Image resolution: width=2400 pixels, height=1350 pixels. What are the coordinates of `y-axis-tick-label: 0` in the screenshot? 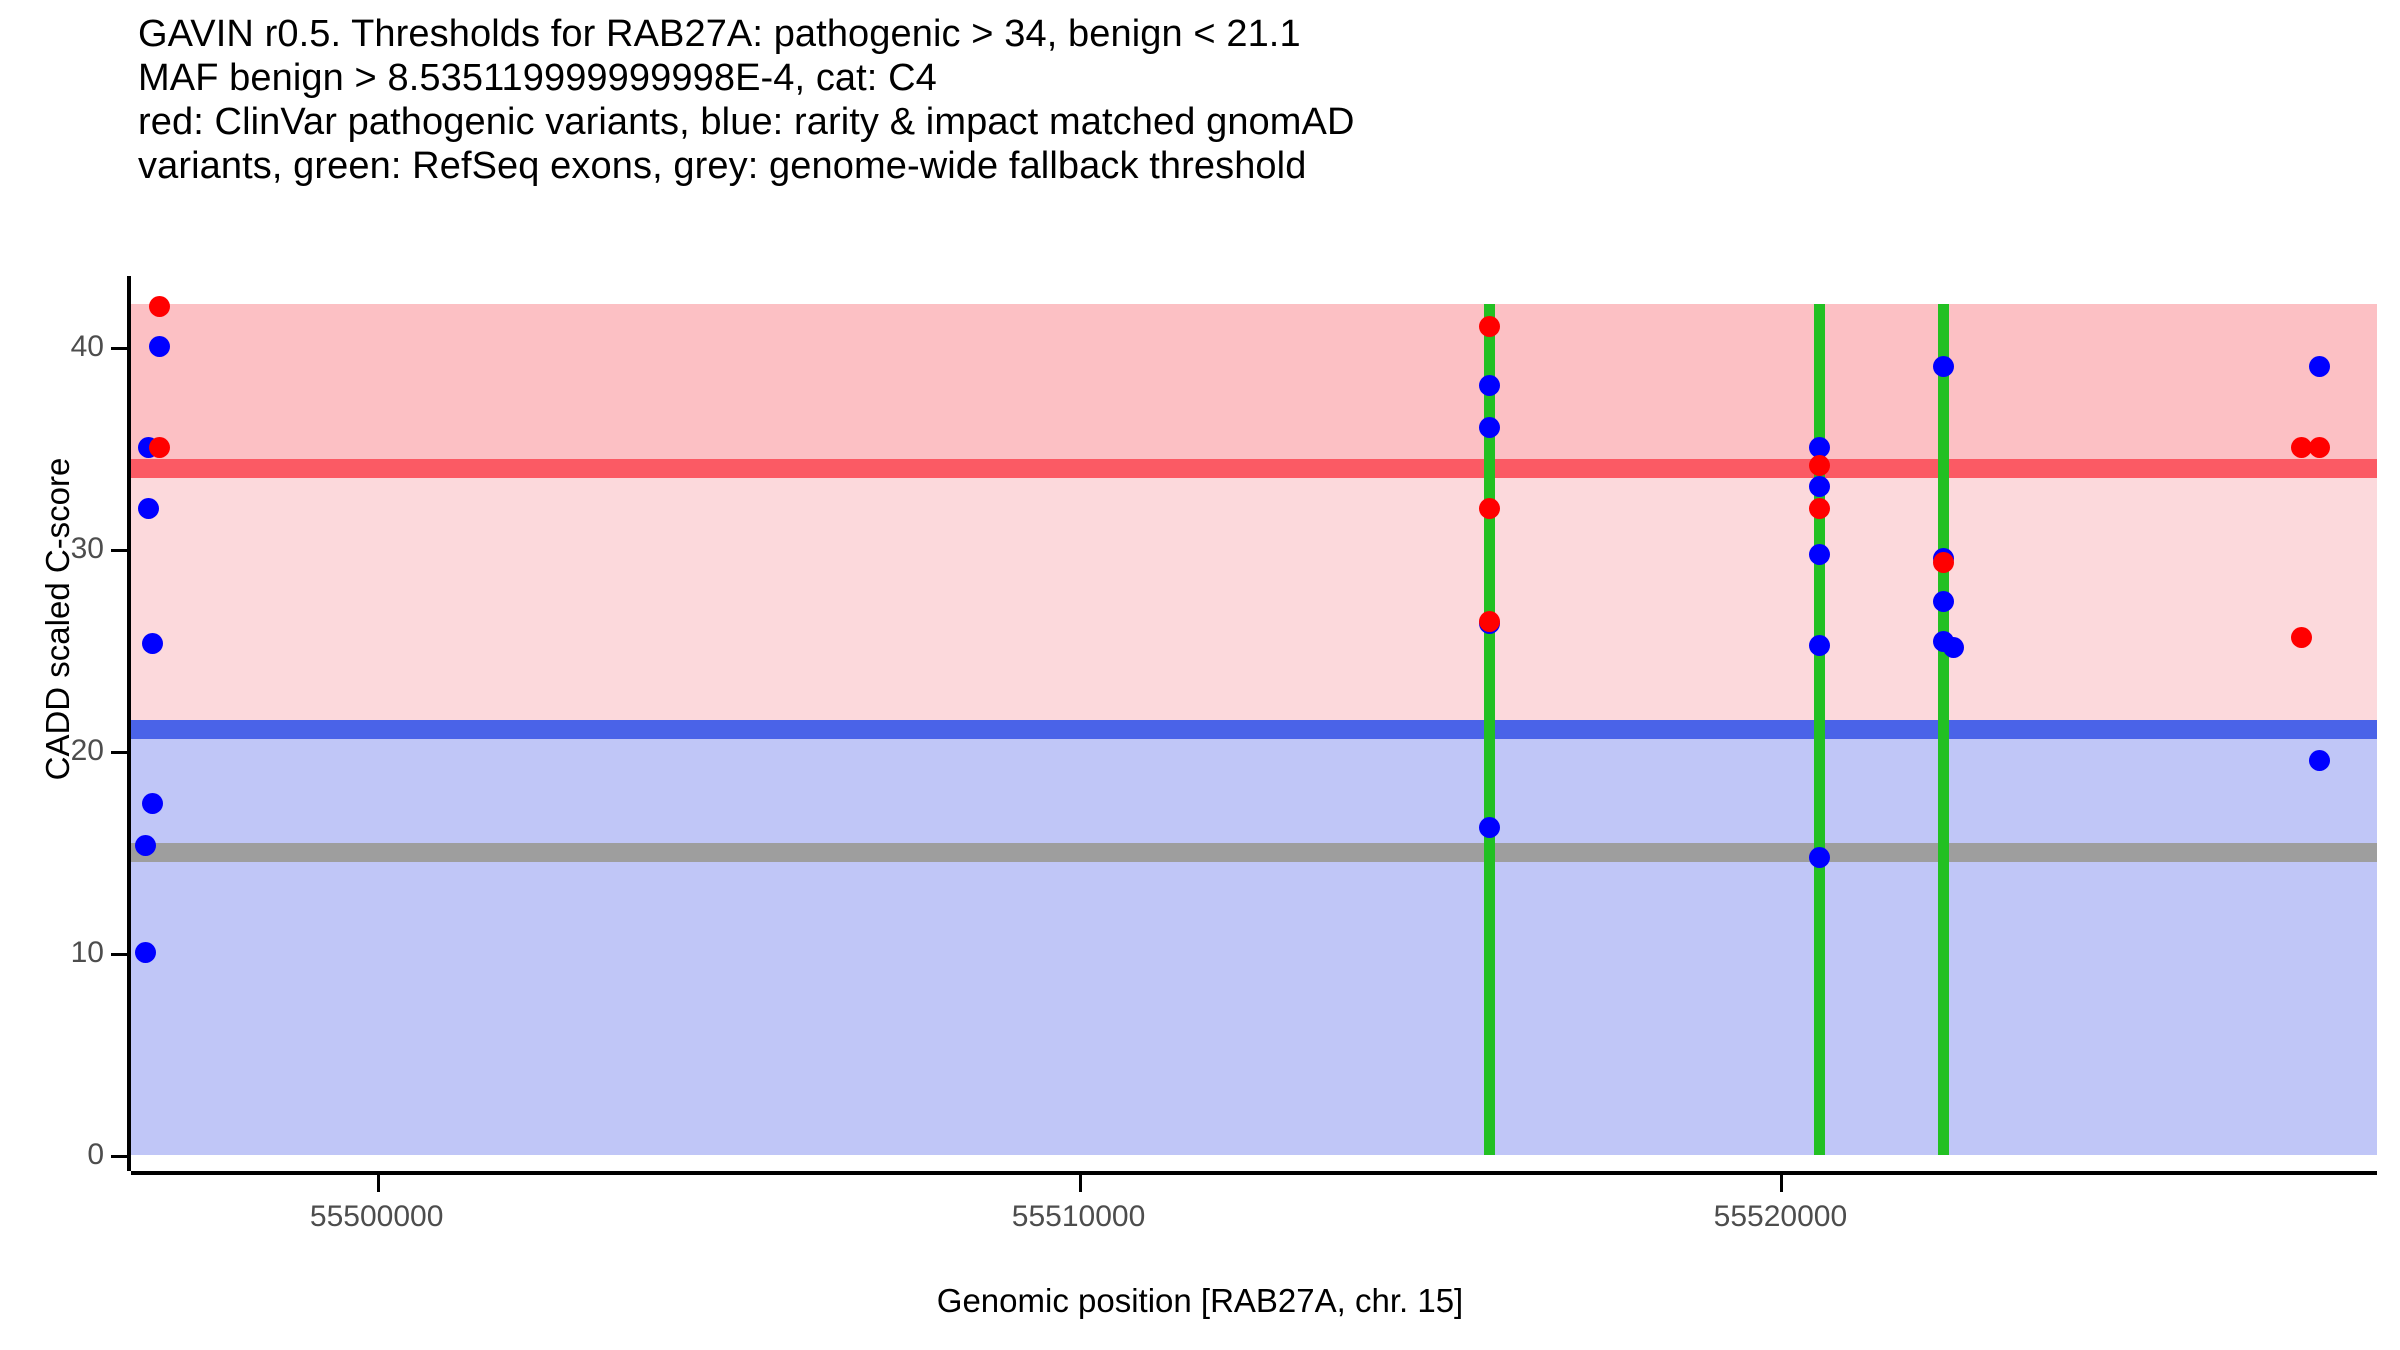 It's located at (95, 1154).